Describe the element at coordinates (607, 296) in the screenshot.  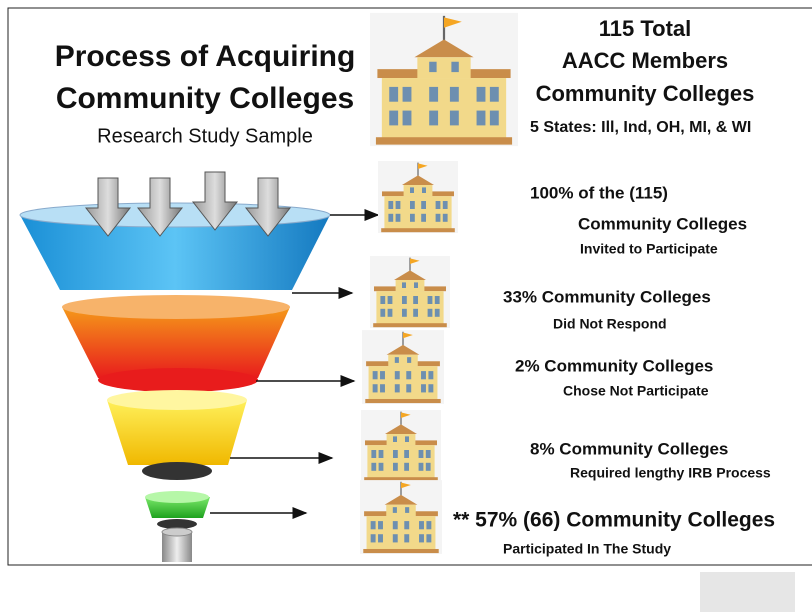
I see `stage-headline: 33% Community Colleges` at that location.